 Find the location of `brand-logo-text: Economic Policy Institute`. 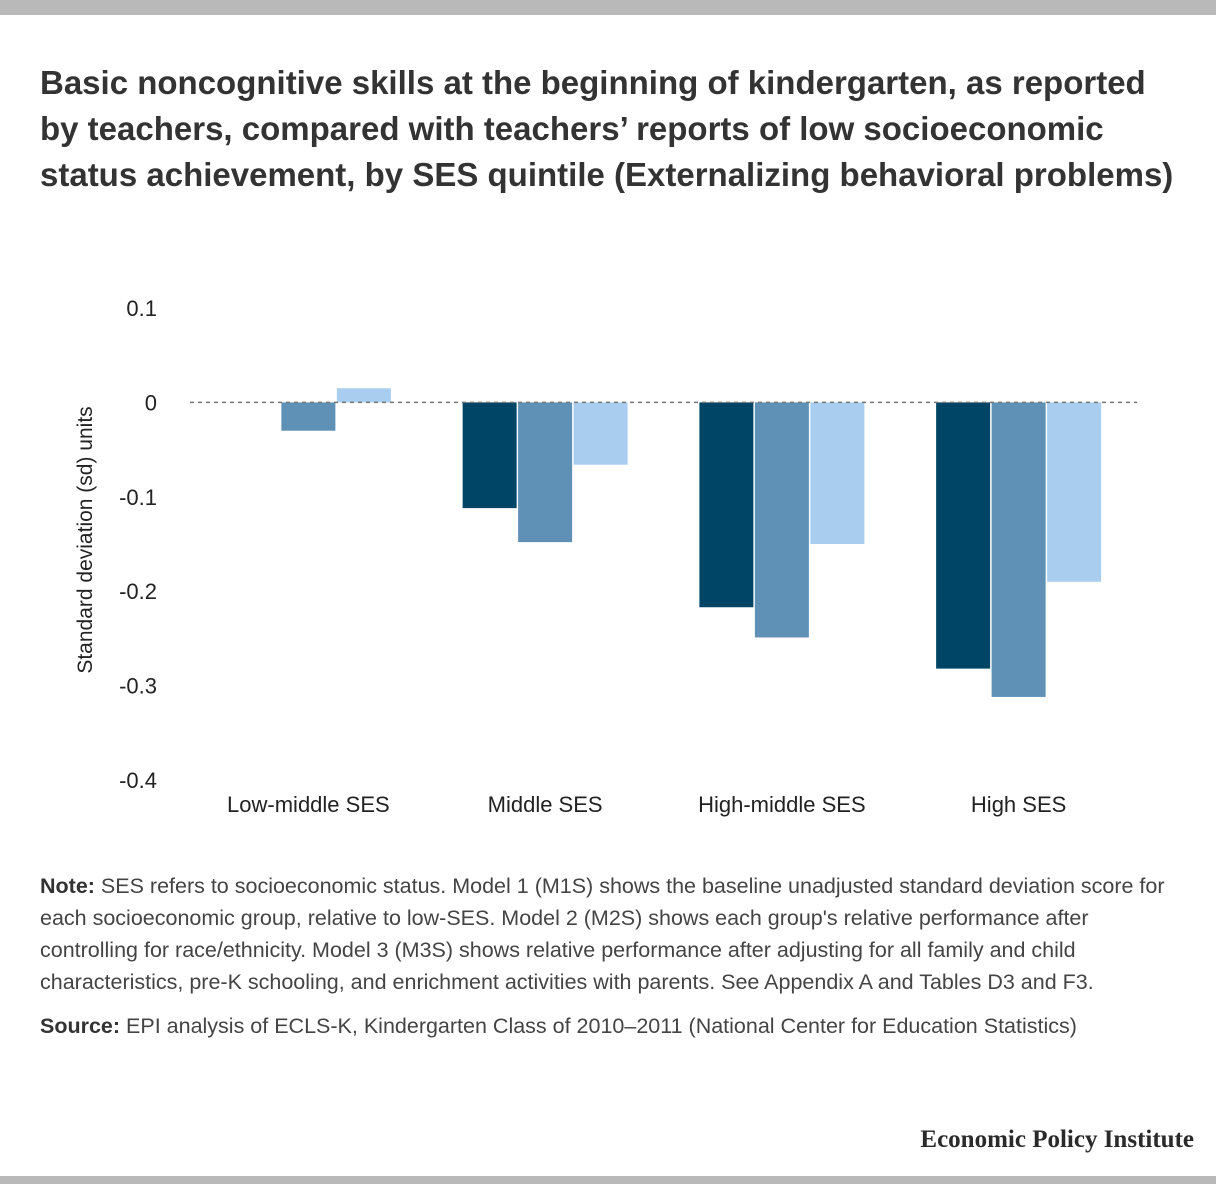

brand-logo-text: Economic Policy Institute is located at coordinates (1057, 1139).